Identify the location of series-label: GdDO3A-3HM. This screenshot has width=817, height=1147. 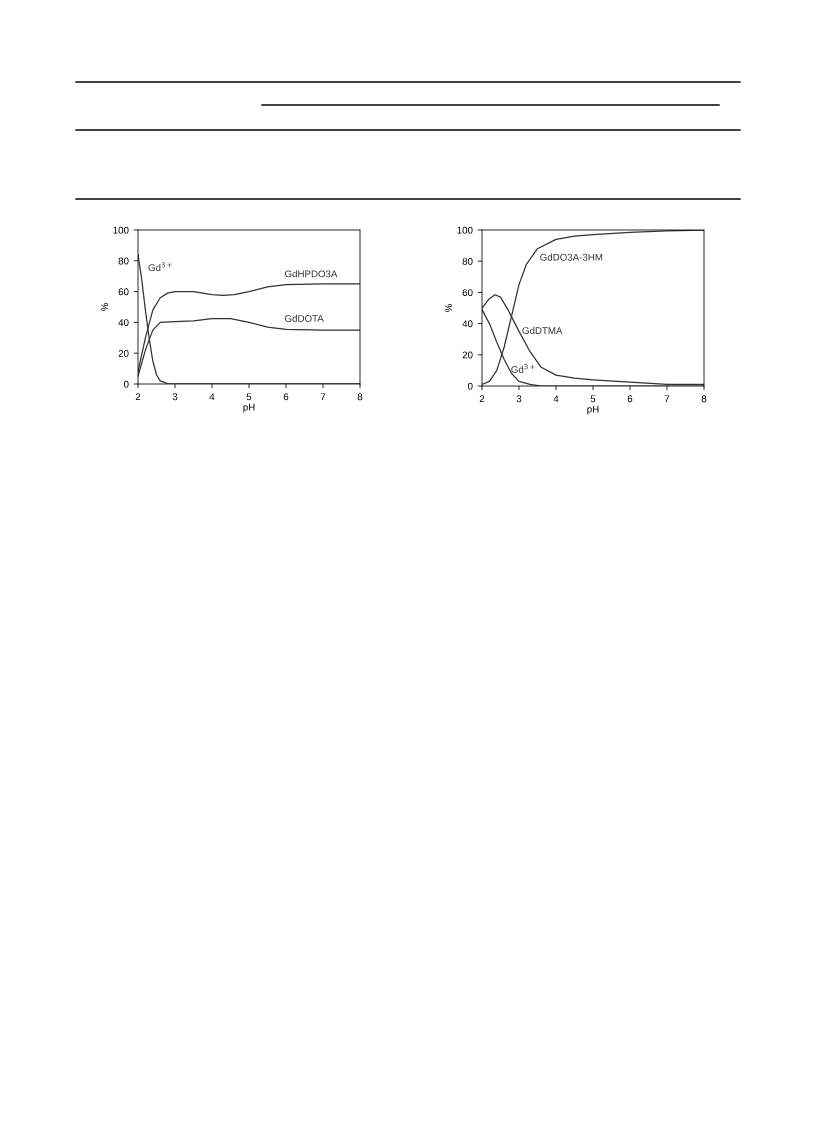
(571, 257).